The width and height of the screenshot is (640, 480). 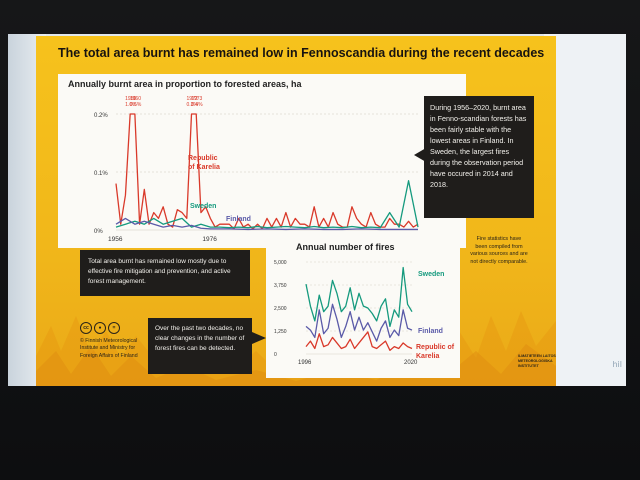 I want to click on peak-value-label: 0.3%, so click(x=193, y=105).